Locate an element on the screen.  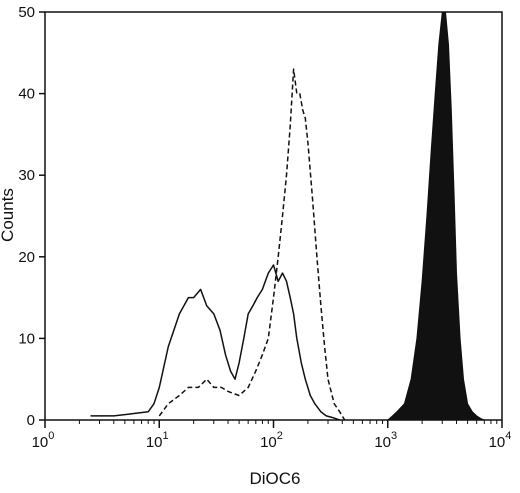
x-tick-label: 10¹ is located at coordinates (157, 440).